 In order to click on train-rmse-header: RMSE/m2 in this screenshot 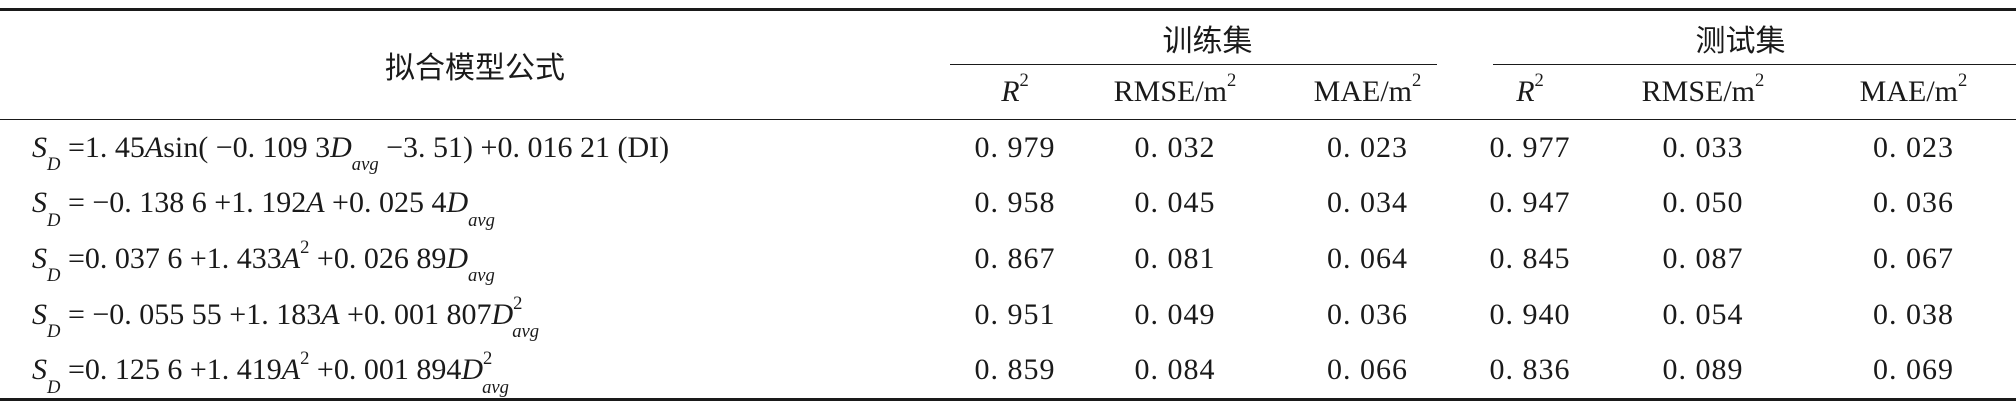, I will do `click(1175, 92)`.